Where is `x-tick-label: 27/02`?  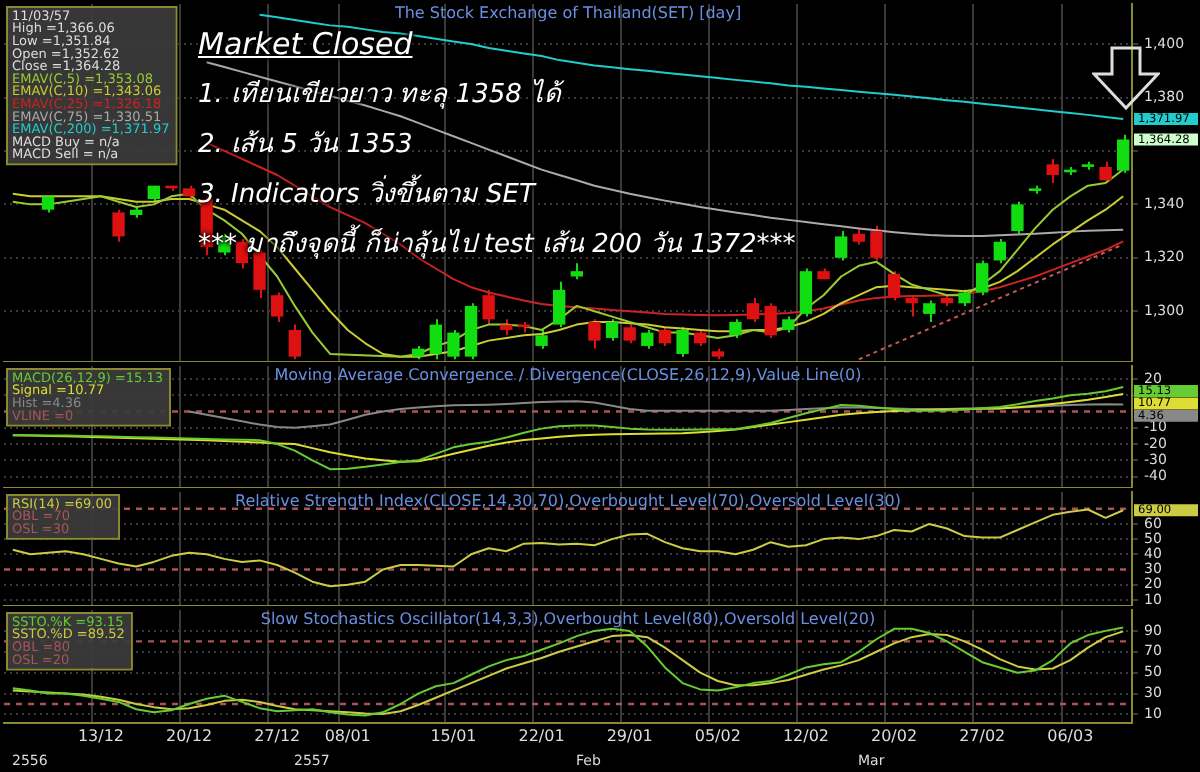
x-tick-label: 27/02 is located at coordinates (982, 735).